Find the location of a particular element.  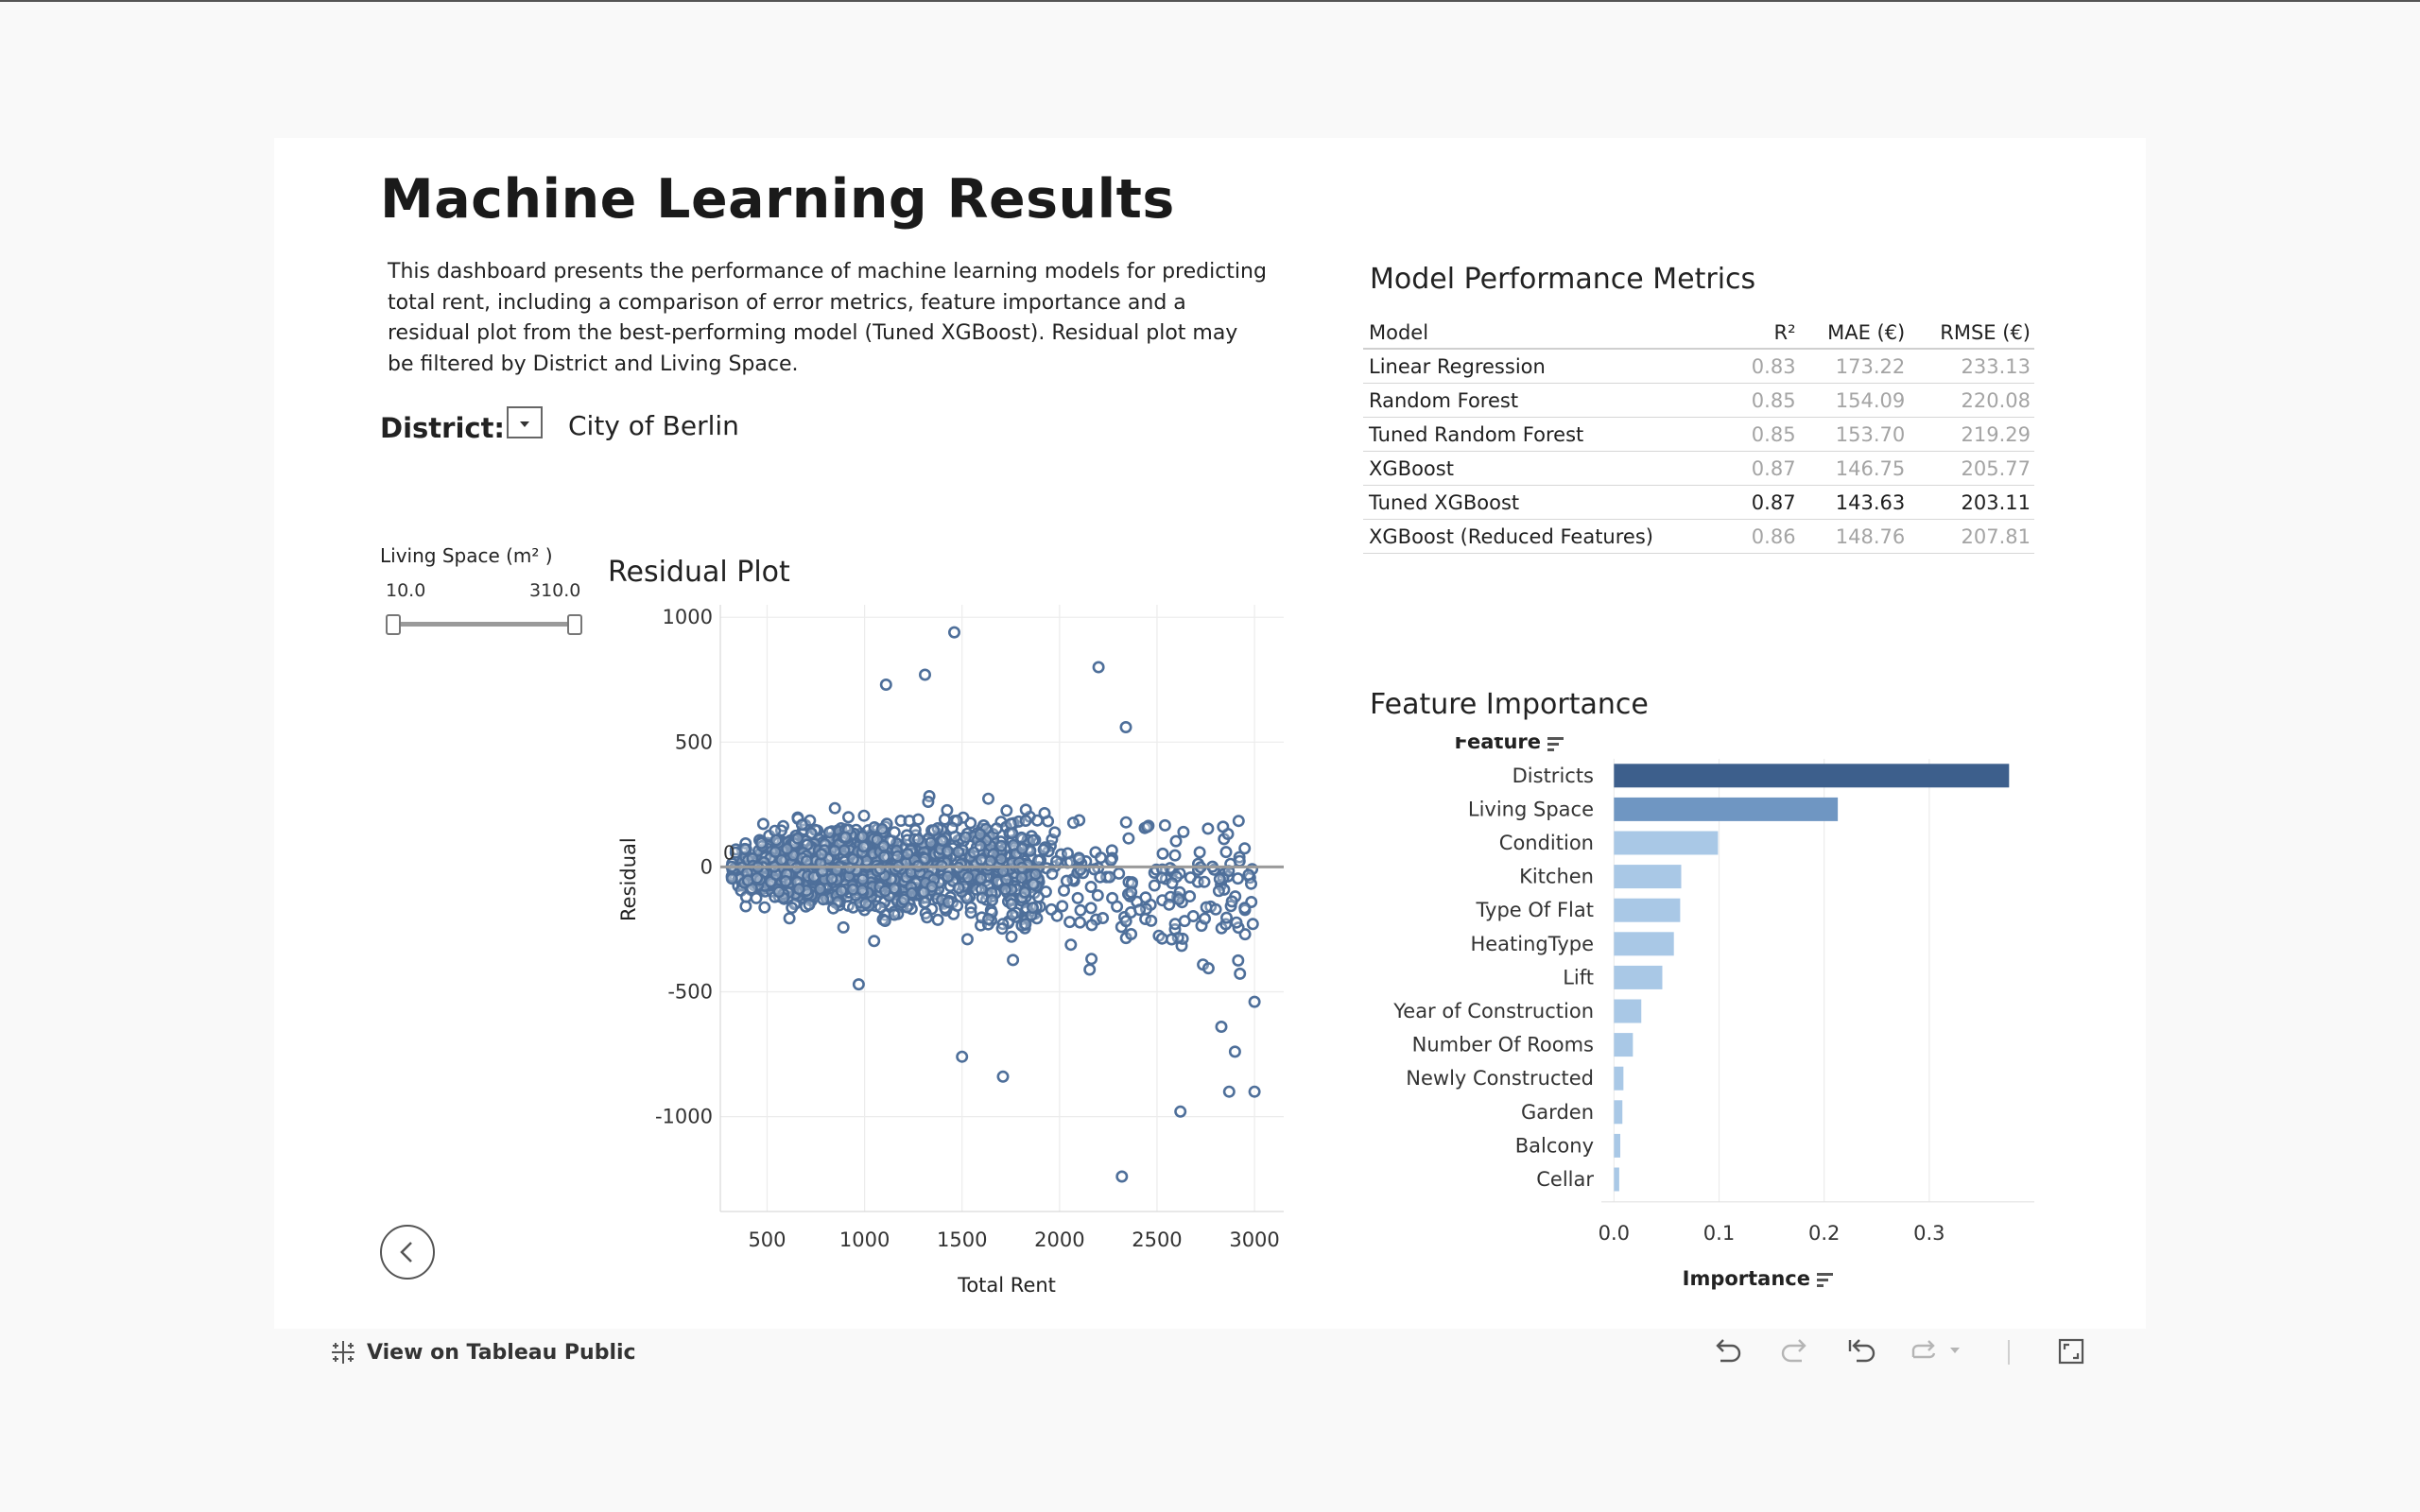

sort-icon is located at coordinates (1555, 744).